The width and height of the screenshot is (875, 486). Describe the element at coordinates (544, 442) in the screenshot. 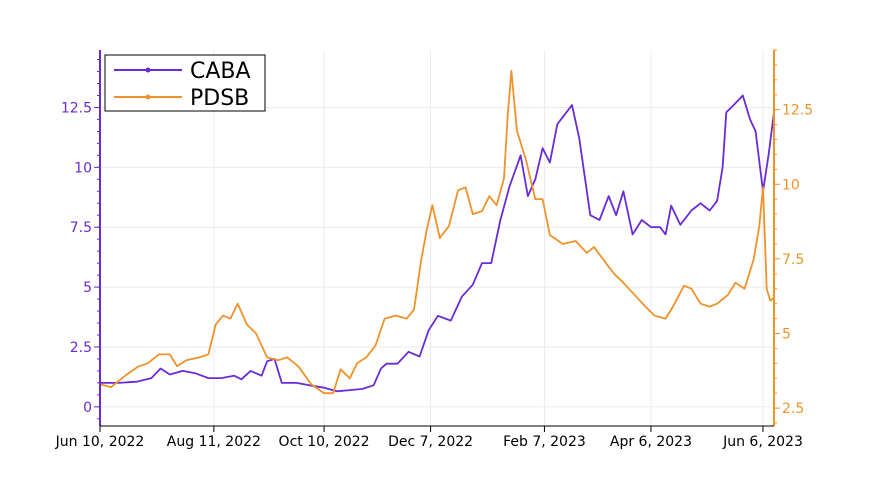

I see `x-tick-label: Feb 7, 2023` at that location.